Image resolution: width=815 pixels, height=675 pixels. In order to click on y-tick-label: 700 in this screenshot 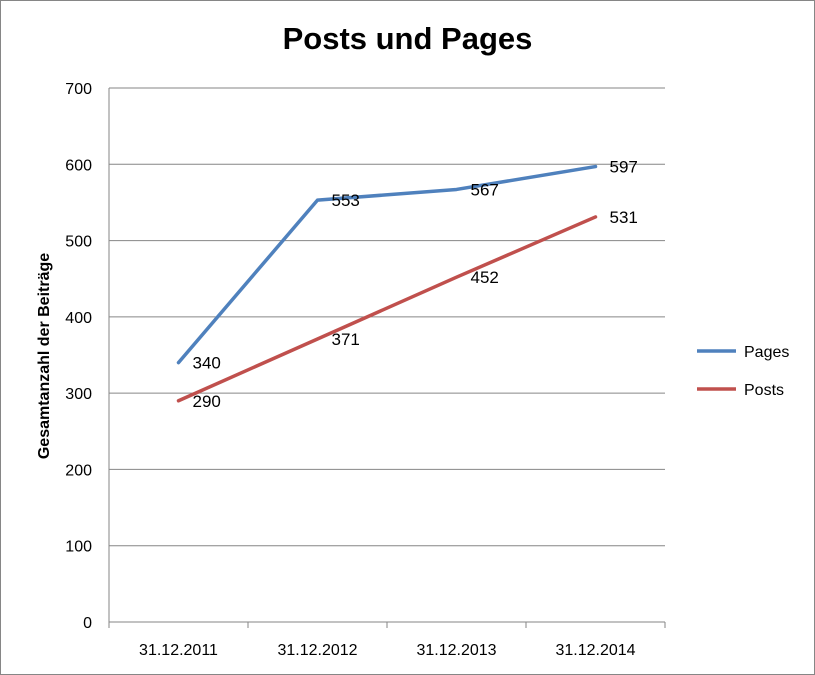, I will do `click(78, 89)`.